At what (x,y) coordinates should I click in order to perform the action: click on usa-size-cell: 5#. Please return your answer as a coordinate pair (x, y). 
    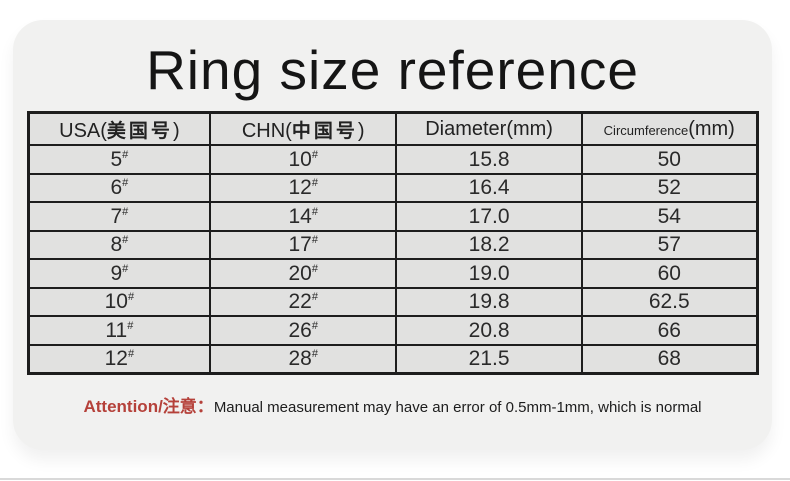
    Looking at the image, I should click on (119, 159).